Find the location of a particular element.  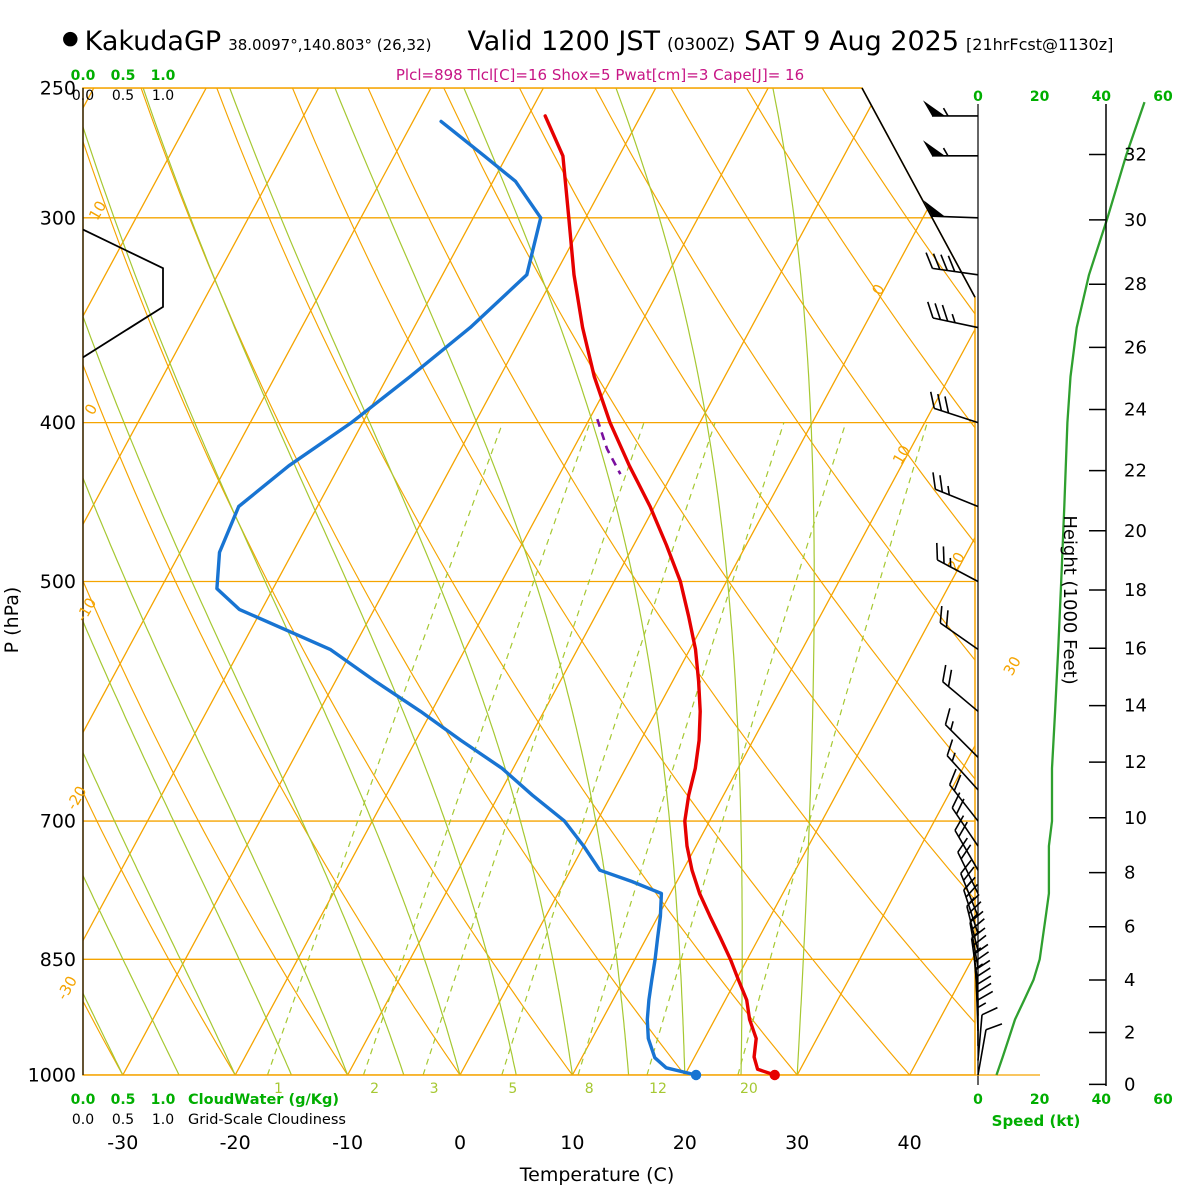

mixing-ratio-label: 8 is located at coordinates (589, 1089).